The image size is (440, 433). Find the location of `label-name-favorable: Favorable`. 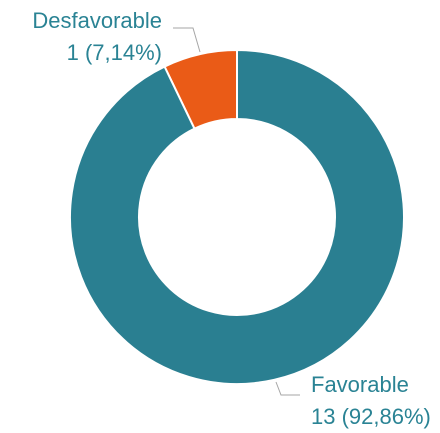

label-name-favorable: Favorable is located at coordinates (360, 384).